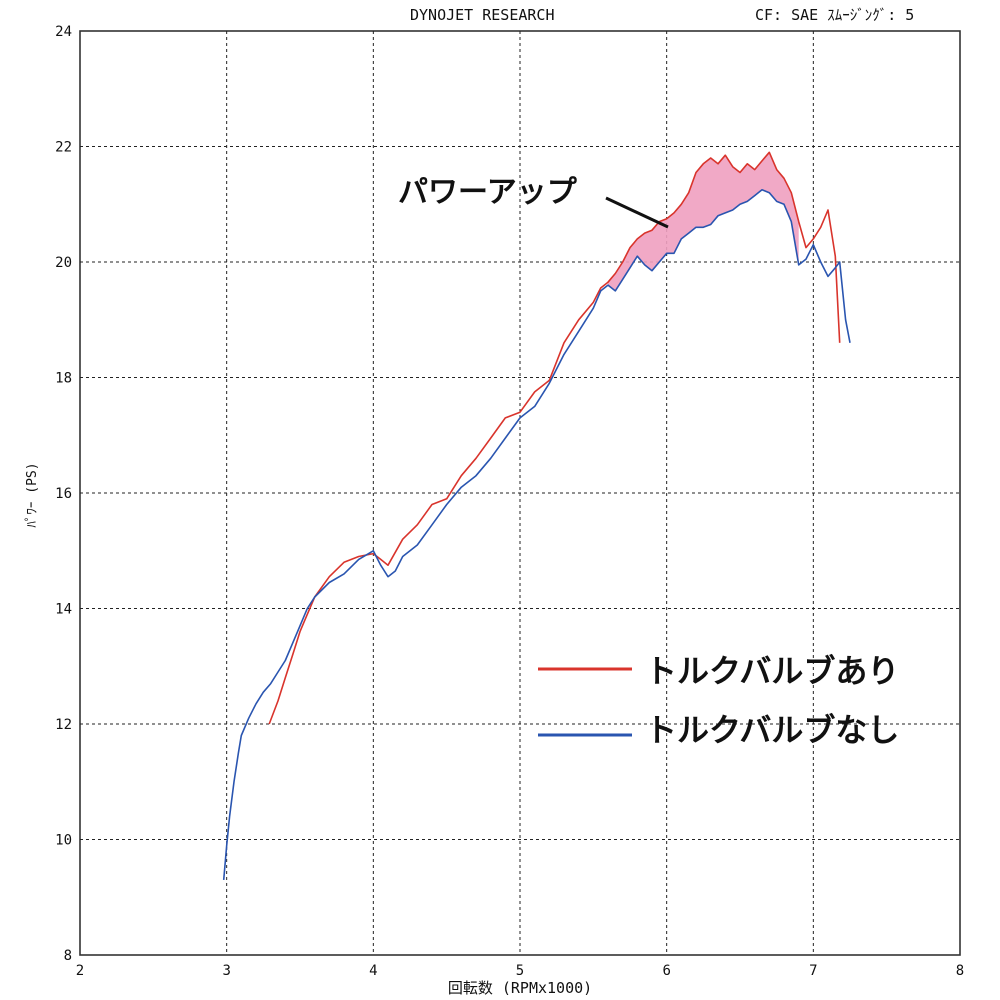  Describe the element at coordinates (813, 971) in the screenshot. I see `x-tick-label: 7` at that location.